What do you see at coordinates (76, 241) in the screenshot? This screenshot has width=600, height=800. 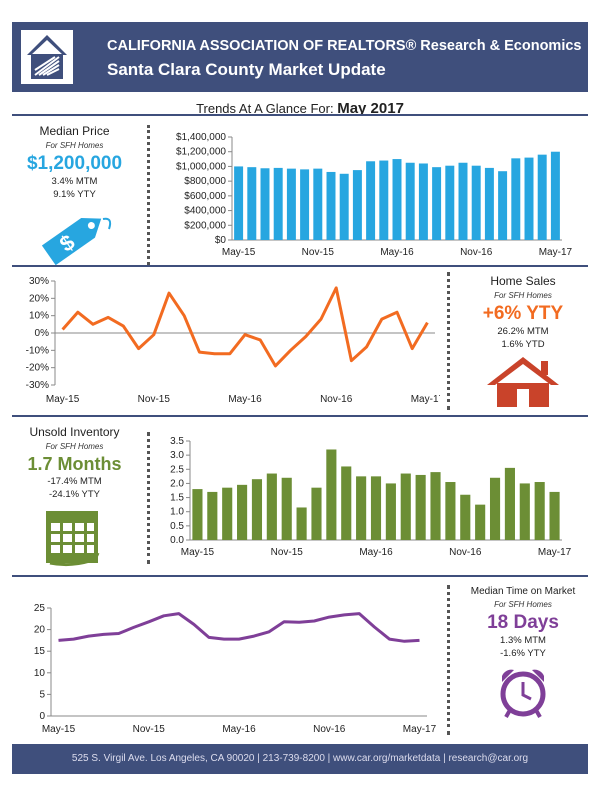 I see `price-tag-icon: $` at bounding box center [76, 241].